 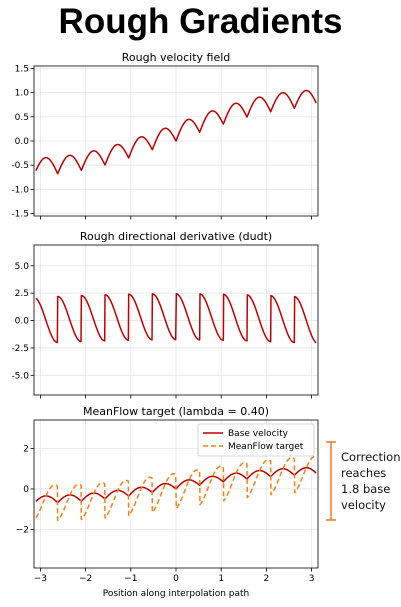 I want to click on x-tick-label: −3, so click(x=40, y=579).